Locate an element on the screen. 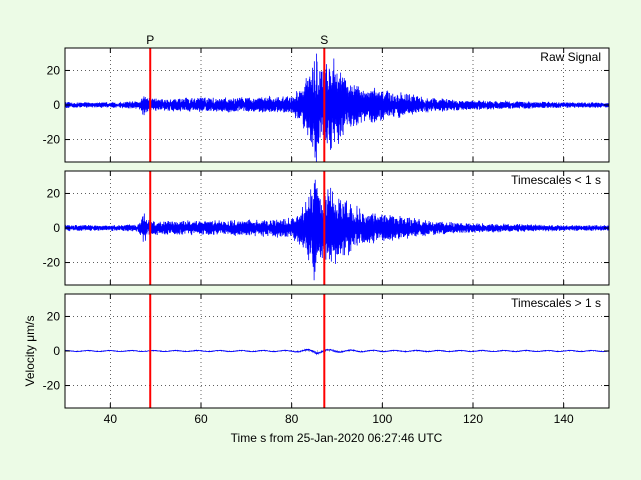 The width and height of the screenshot is (641, 480). x-tick-label: 120 is located at coordinates (473, 419).